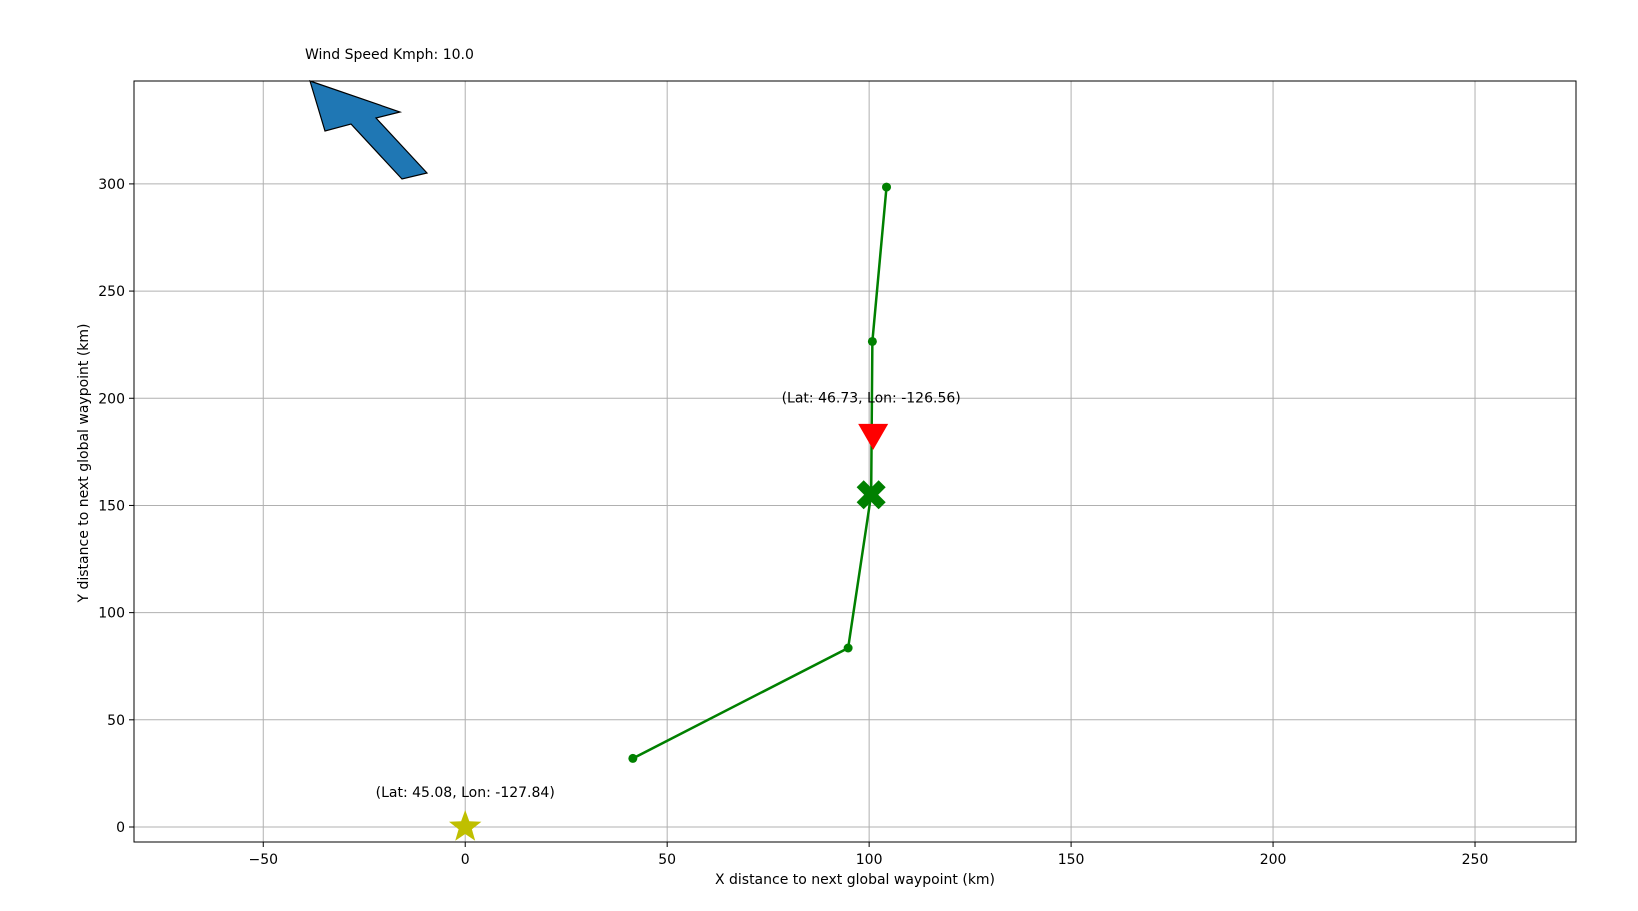  I want to click on x-marker-stroke, so click(871, 495).